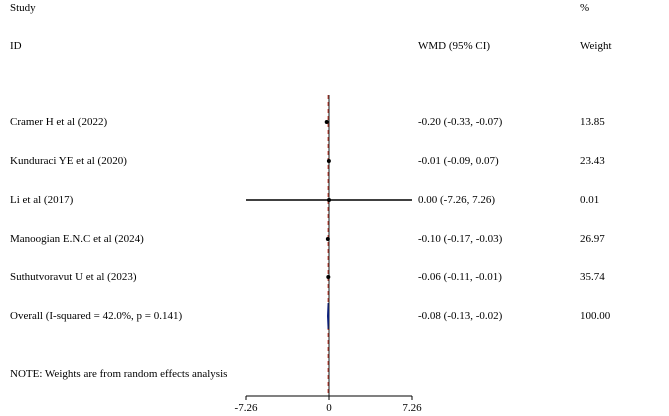 This screenshot has width=669, height=416. Describe the element at coordinates (412, 408) in the screenshot. I see `x-tick-label: 7.26` at that location.